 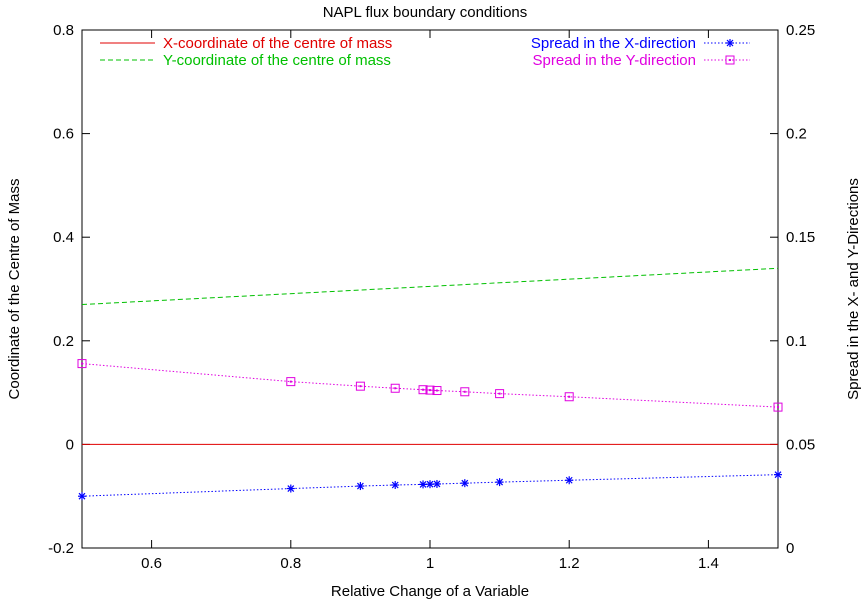 I want to click on legend-item: Spread in the X-direction, so click(x=640, y=43).